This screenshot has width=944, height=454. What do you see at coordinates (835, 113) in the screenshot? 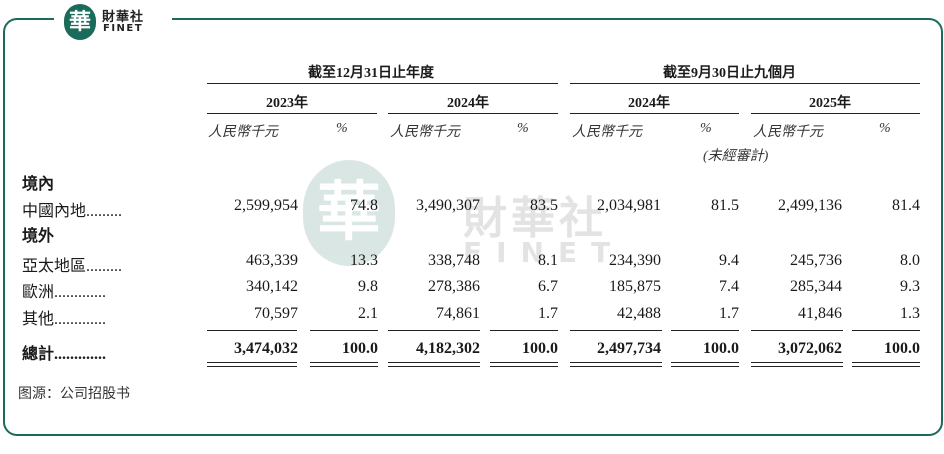
I see `year-rule-2025-9m` at bounding box center [835, 113].